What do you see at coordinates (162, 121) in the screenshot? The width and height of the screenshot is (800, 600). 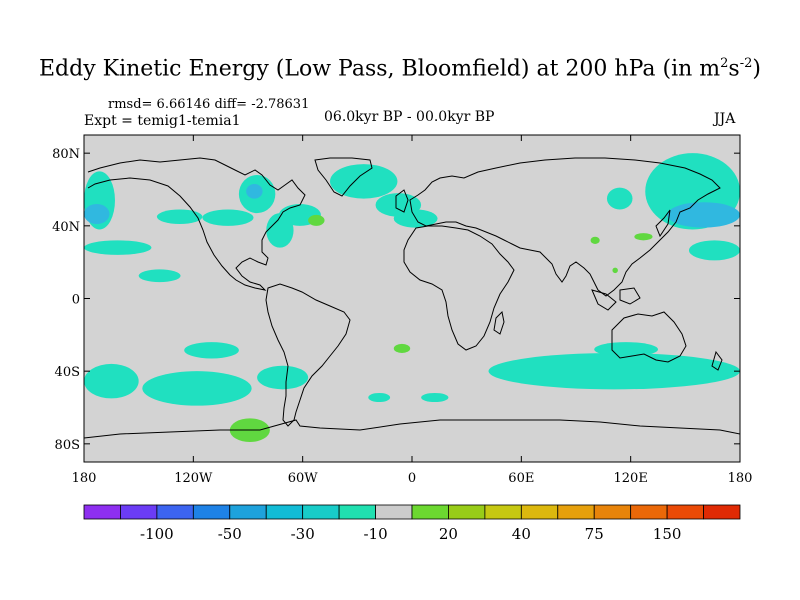 I see `experiment-label: Expt = temig1-temia1` at bounding box center [162, 121].